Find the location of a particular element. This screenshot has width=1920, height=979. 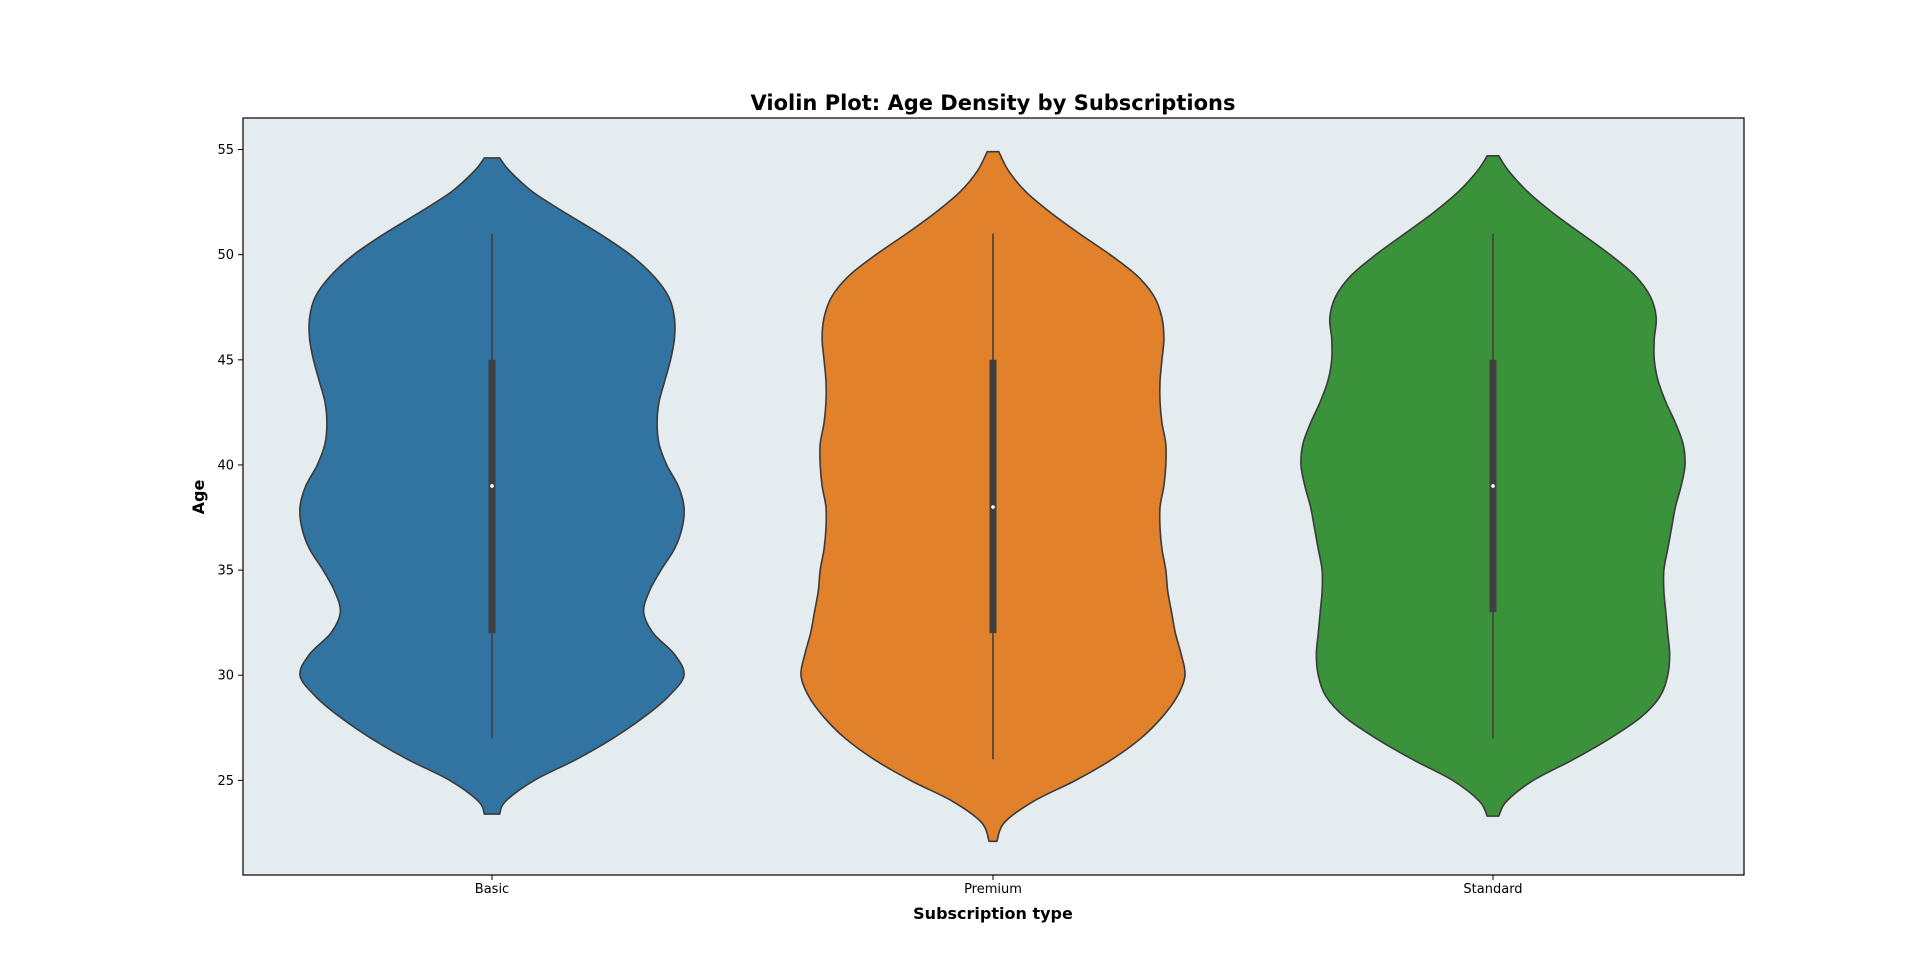

iqr-box-premium is located at coordinates (993, 496).